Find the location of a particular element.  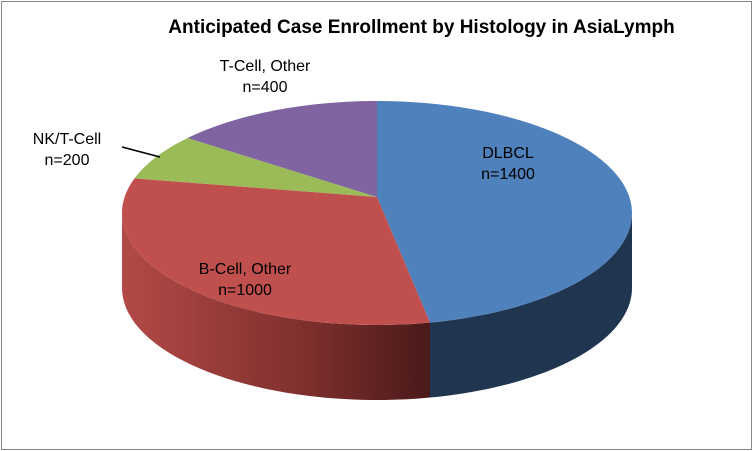

slice-t-cell-other is located at coordinates (282, 149).